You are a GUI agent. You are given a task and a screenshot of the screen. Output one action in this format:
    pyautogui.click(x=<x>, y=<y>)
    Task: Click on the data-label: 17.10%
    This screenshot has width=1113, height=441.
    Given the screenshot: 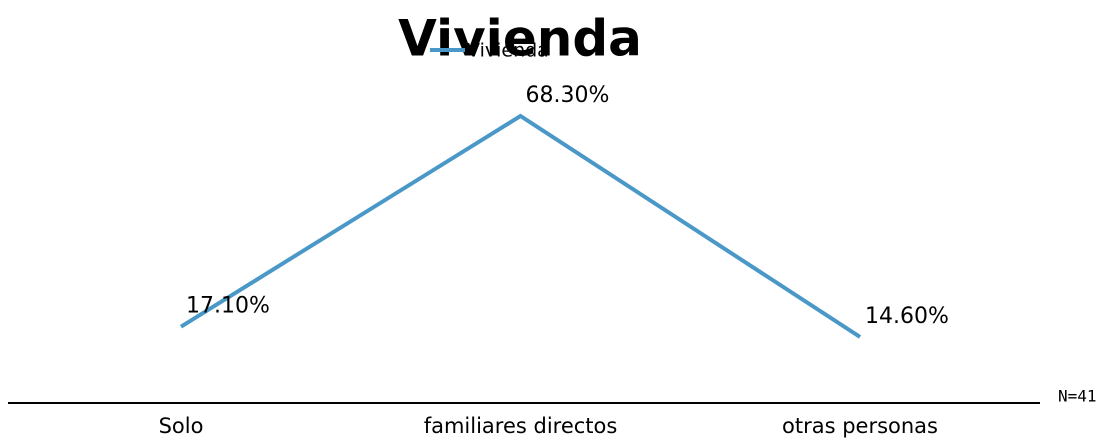 What is the action you would take?
    pyautogui.click(x=228, y=306)
    